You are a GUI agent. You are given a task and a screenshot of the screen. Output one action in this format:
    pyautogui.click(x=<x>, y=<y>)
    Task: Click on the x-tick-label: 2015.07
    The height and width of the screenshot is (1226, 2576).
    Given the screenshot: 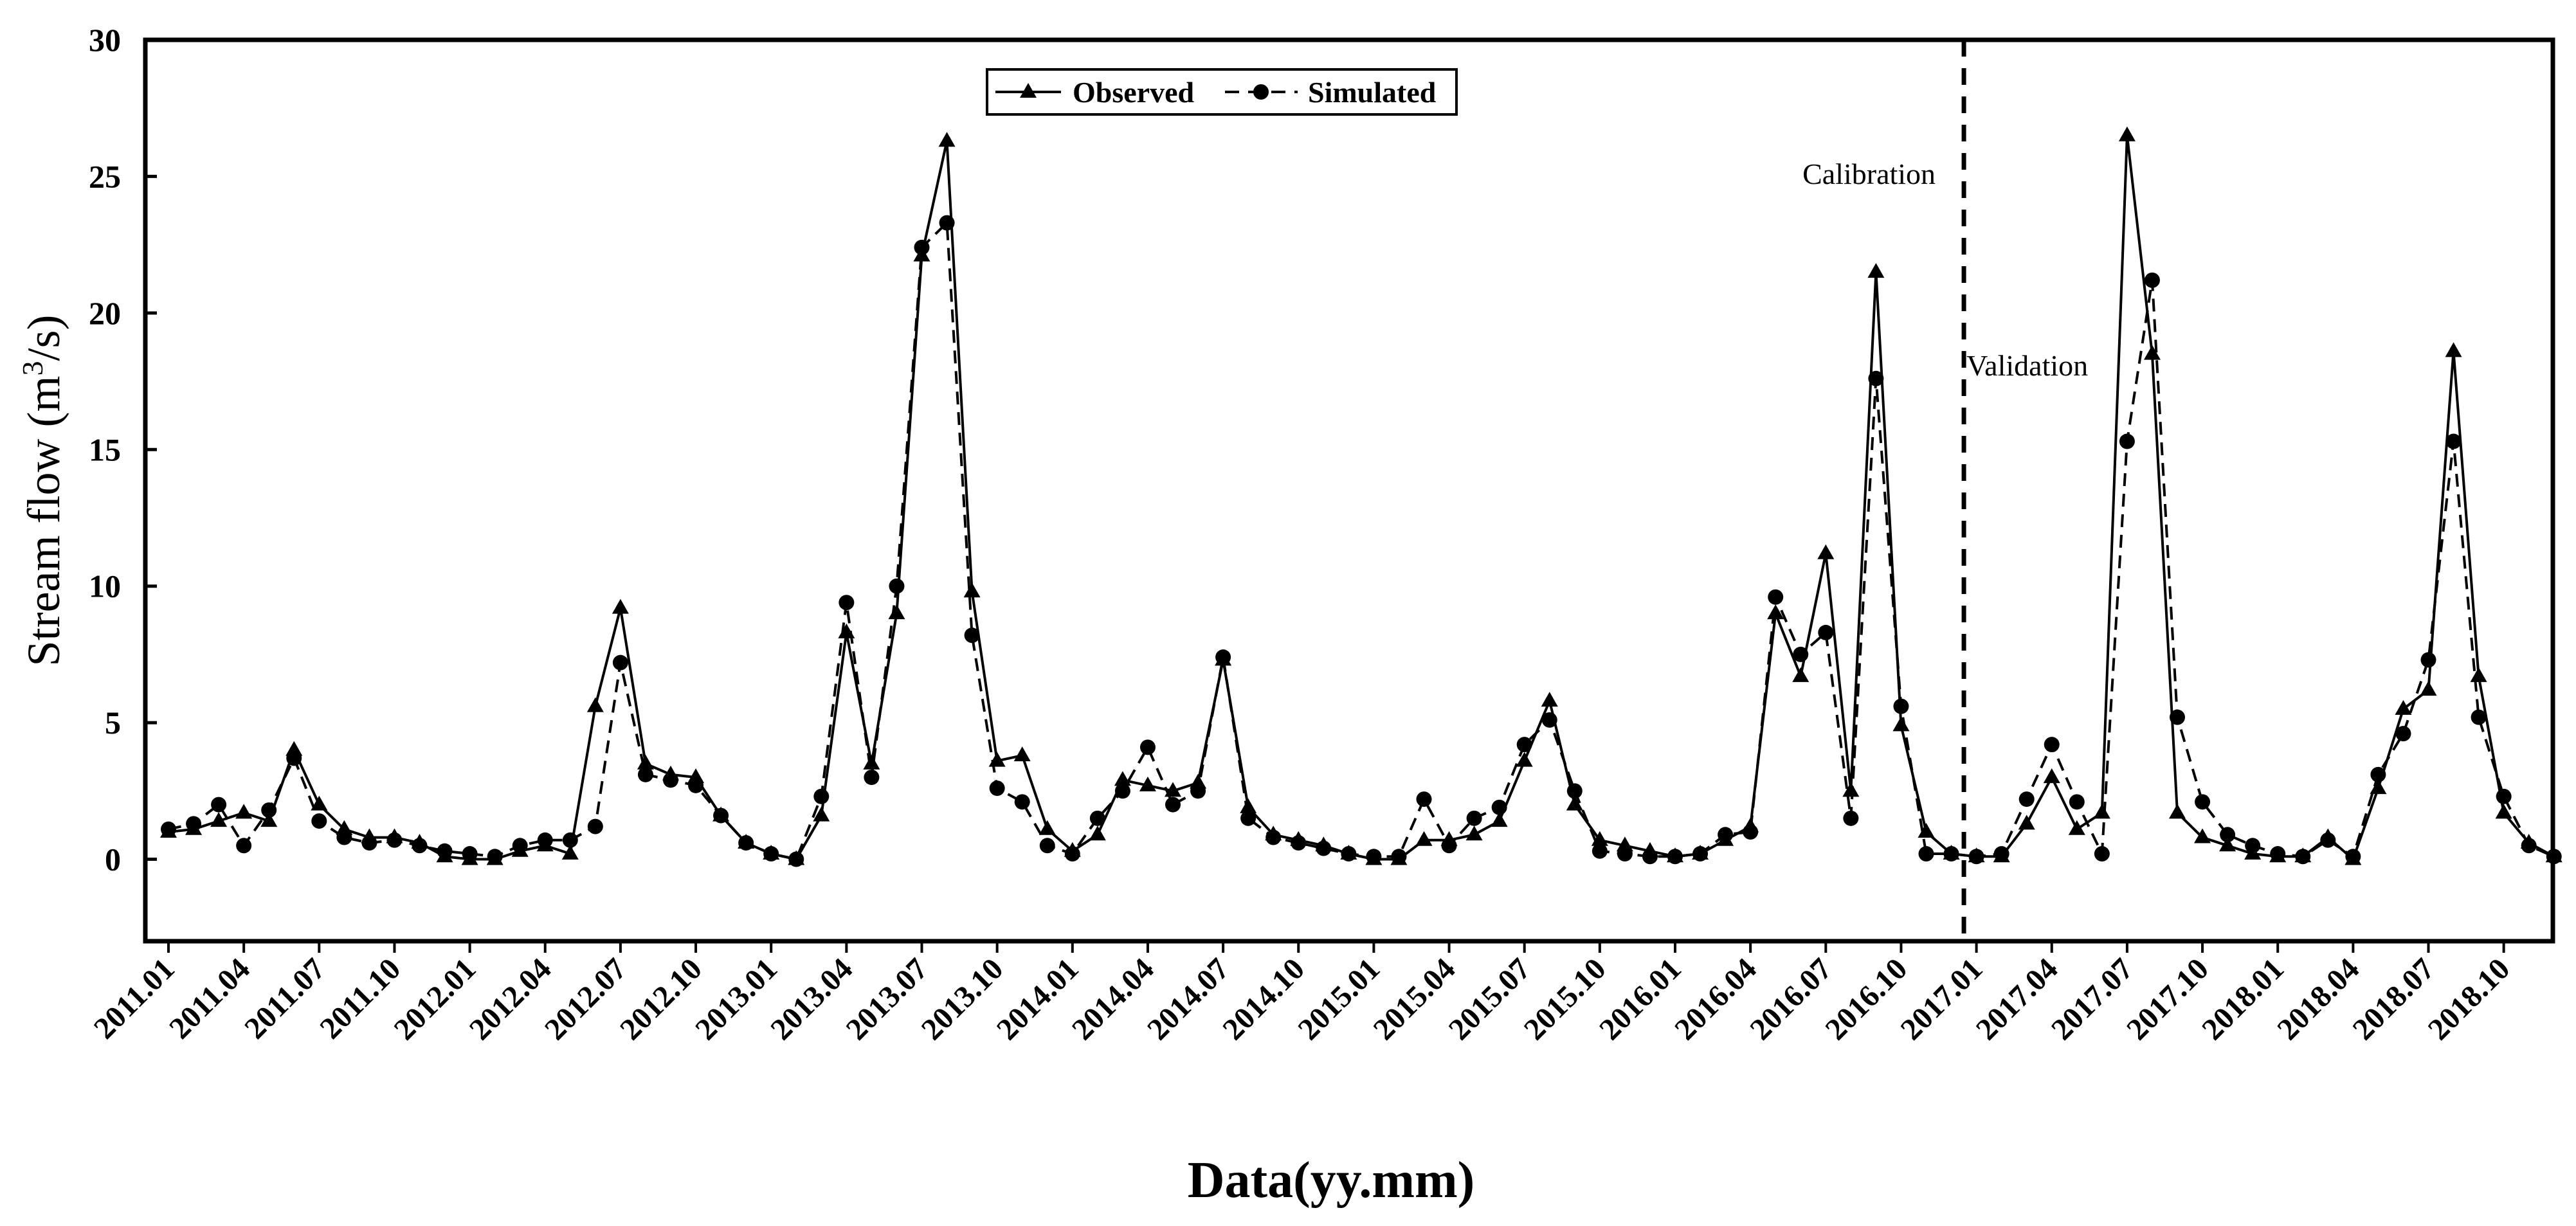 What is the action you would take?
    pyautogui.click(x=1489, y=999)
    